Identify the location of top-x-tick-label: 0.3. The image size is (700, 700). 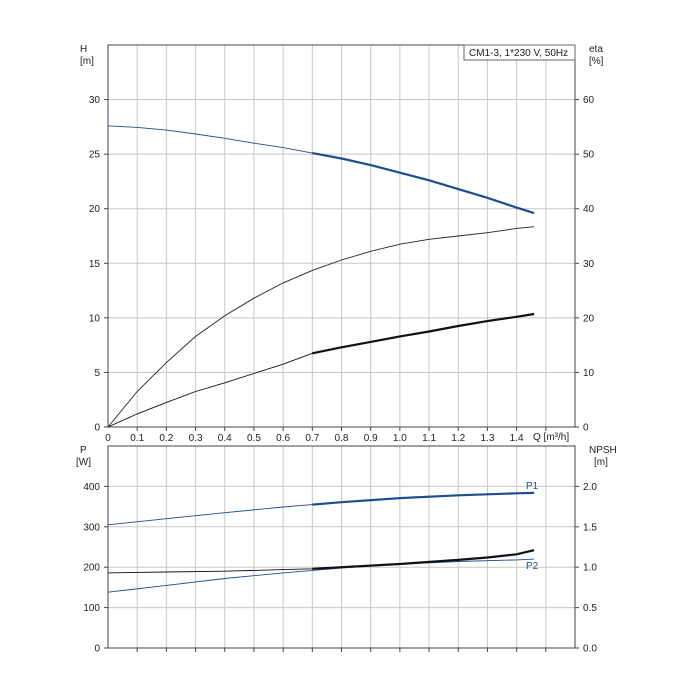
(196, 438).